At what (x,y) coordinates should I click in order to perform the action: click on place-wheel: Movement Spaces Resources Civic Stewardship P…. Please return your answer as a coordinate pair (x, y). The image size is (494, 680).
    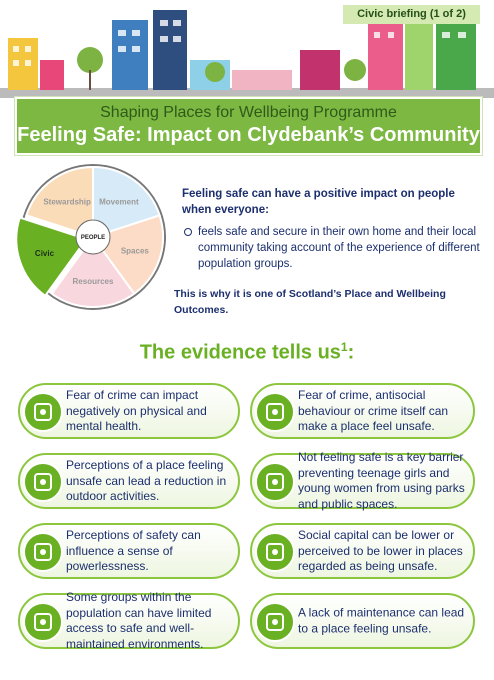
    Looking at the image, I should click on (90, 237).